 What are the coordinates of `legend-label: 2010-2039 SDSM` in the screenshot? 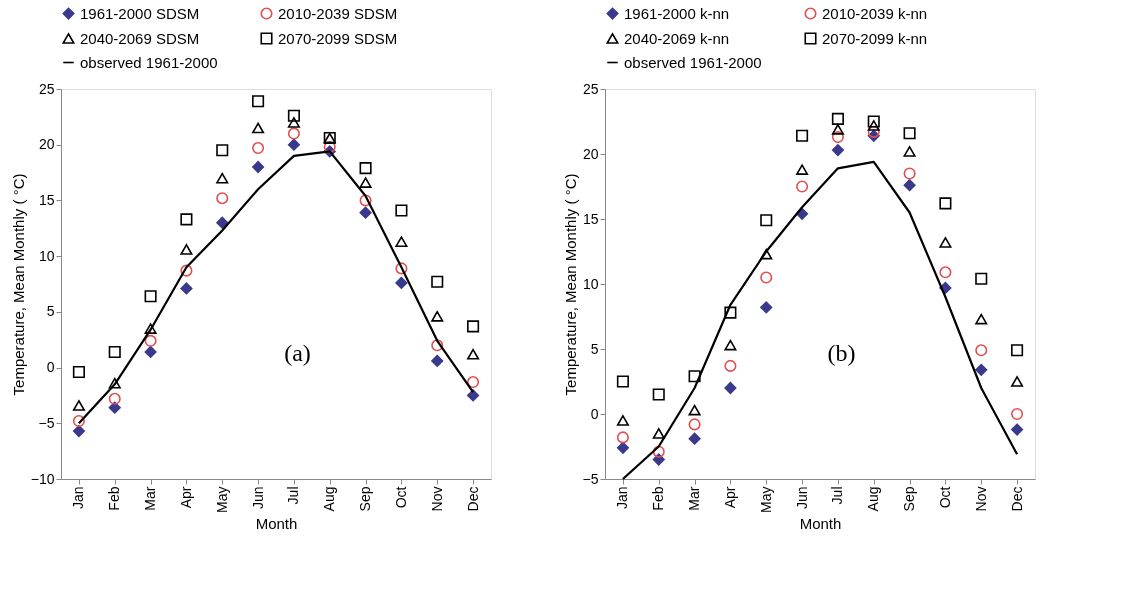 It's located at (338, 13).